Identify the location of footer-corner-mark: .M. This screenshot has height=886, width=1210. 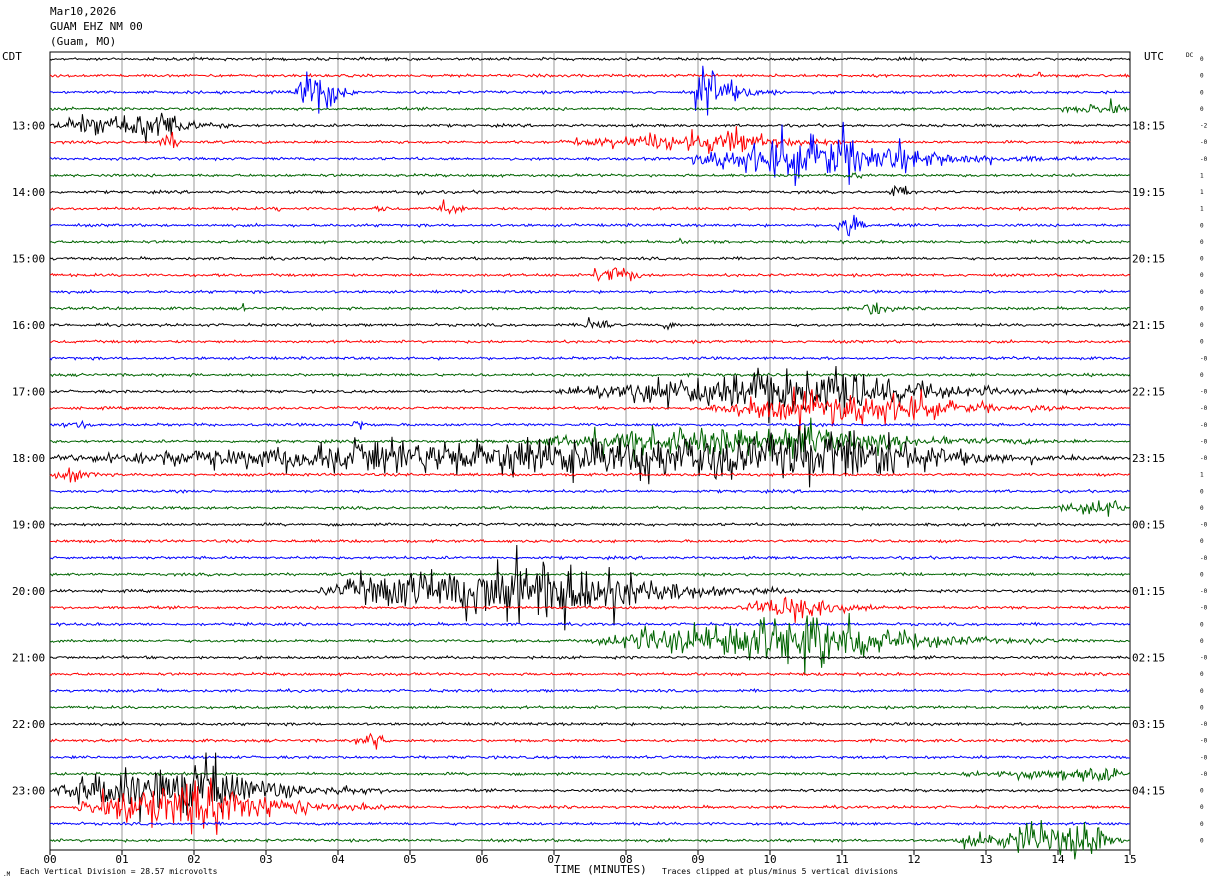
(7, 874).